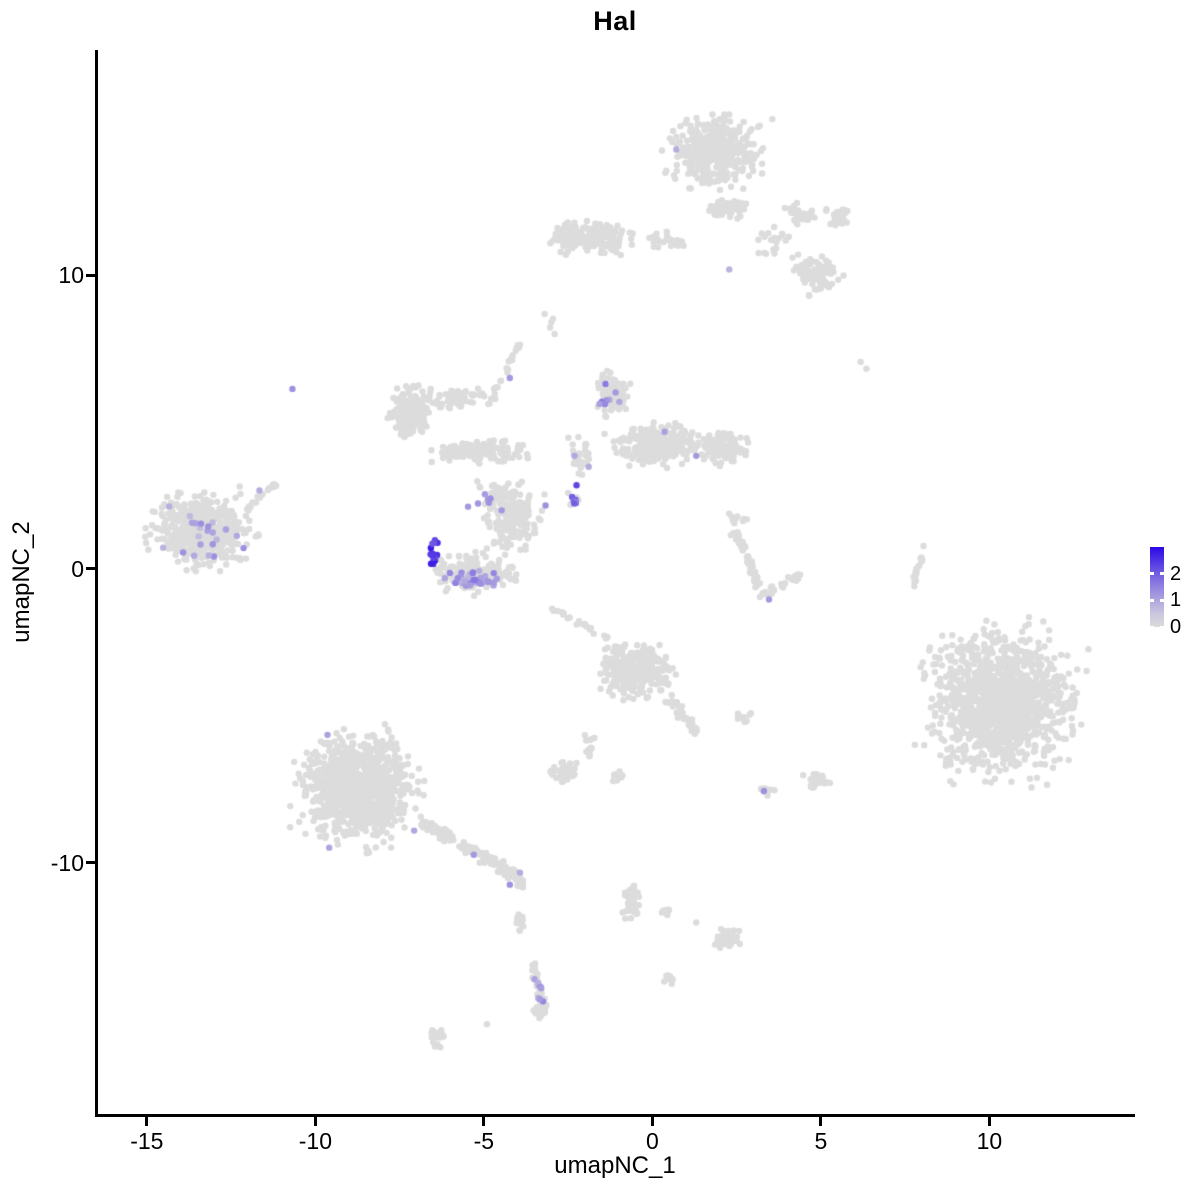 This screenshot has height=1200, width=1200. Describe the element at coordinates (147, 1141) in the screenshot. I see `x-tick-label: -15` at that location.